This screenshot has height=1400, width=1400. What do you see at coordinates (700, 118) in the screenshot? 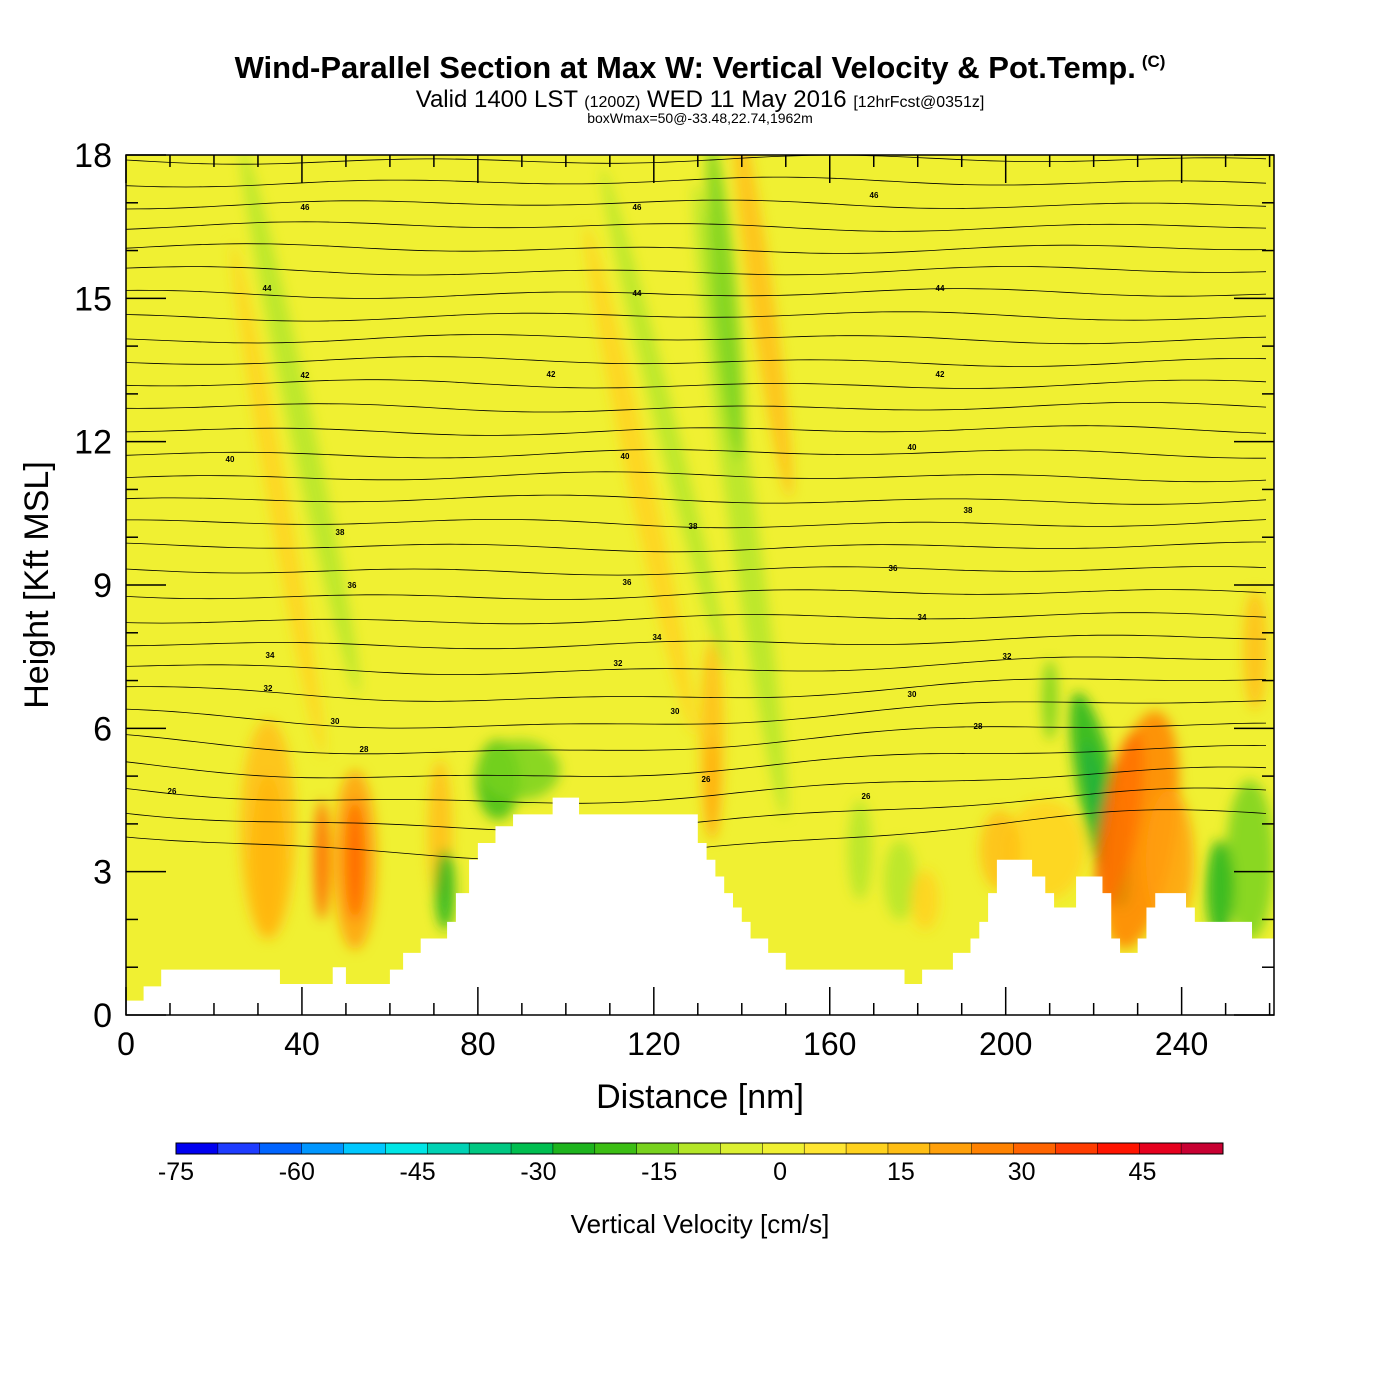
I see `chart-subtitle-box: boxWmax=50@-33.48,22.74,1962m` at bounding box center [700, 118].